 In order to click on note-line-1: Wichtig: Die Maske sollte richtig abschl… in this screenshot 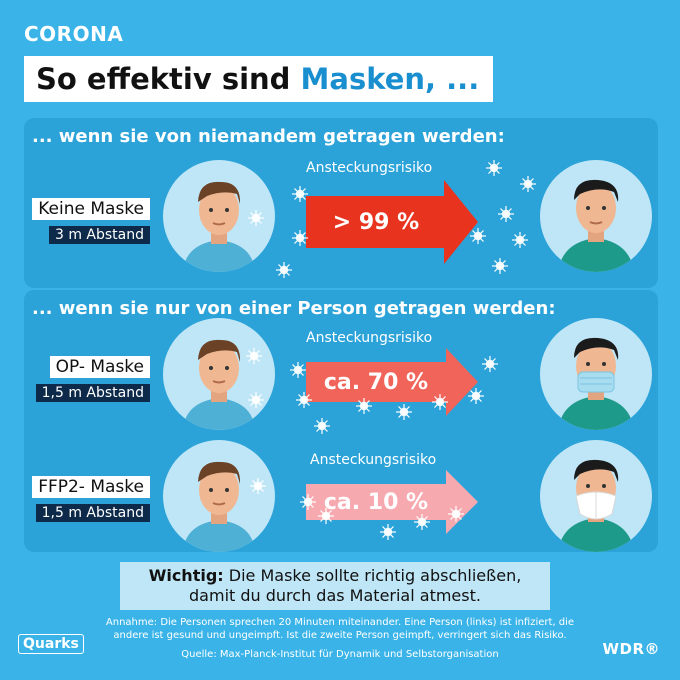, I will do `click(335, 576)`.